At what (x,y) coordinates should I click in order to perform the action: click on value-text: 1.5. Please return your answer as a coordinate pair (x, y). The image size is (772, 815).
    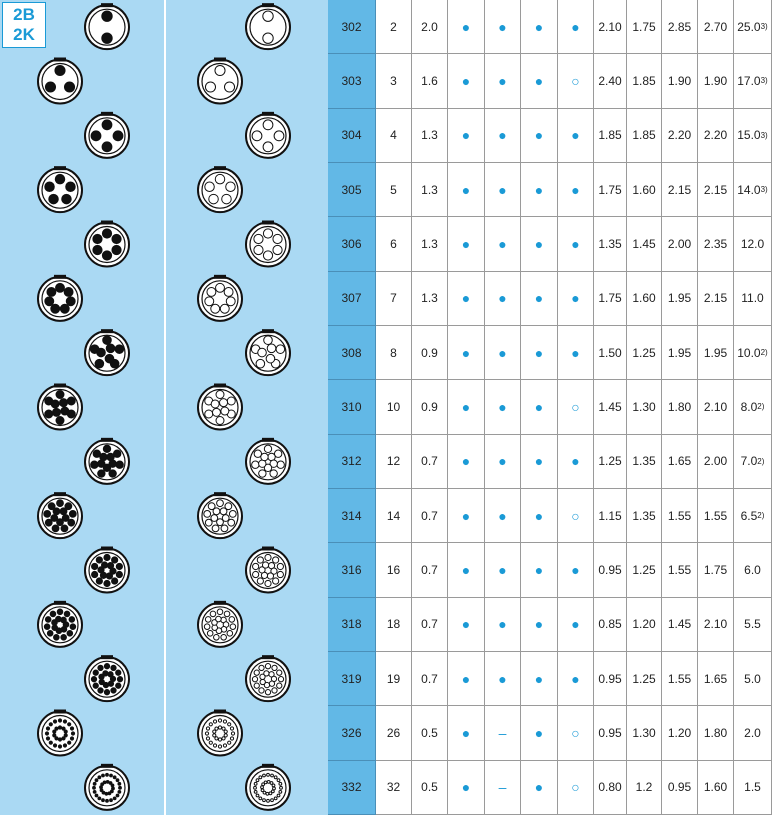
    Looking at the image, I should click on (752, 787).